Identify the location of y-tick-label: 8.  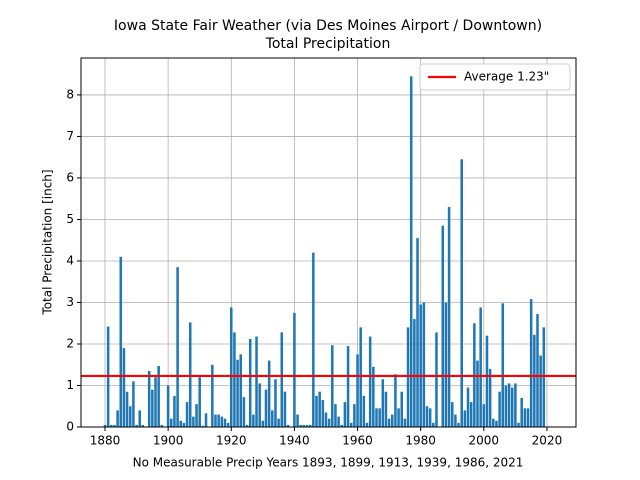
(70, 94).